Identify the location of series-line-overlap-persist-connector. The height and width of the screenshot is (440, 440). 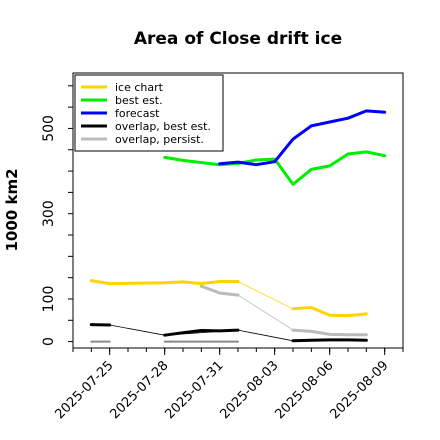
(265, 312).